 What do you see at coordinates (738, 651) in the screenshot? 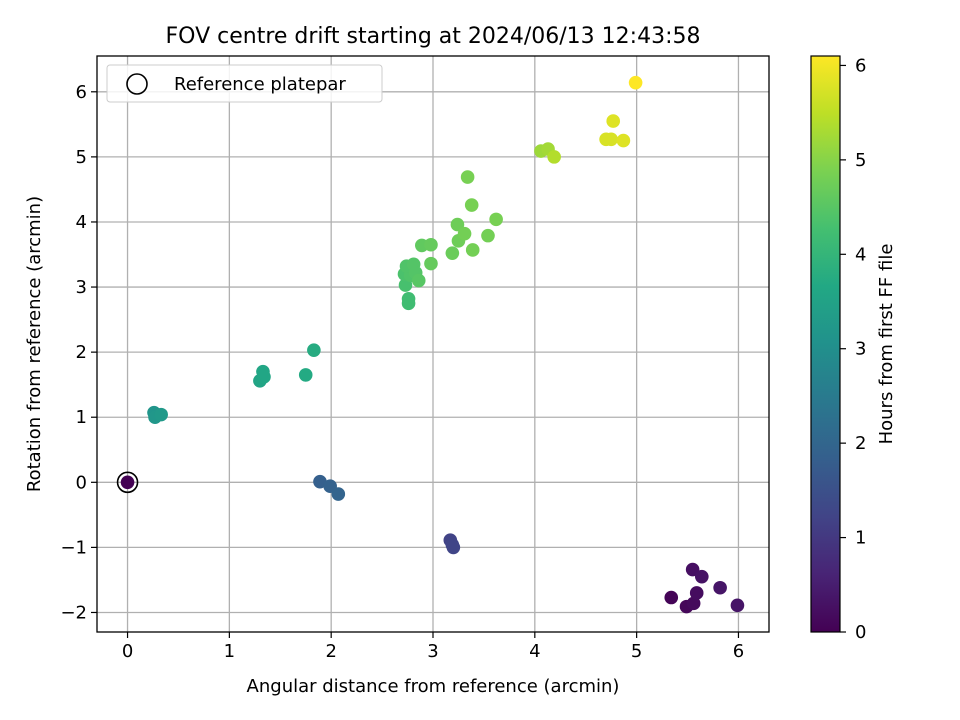
I see `x-tick-label: 6` at bounding box center [738, 651].